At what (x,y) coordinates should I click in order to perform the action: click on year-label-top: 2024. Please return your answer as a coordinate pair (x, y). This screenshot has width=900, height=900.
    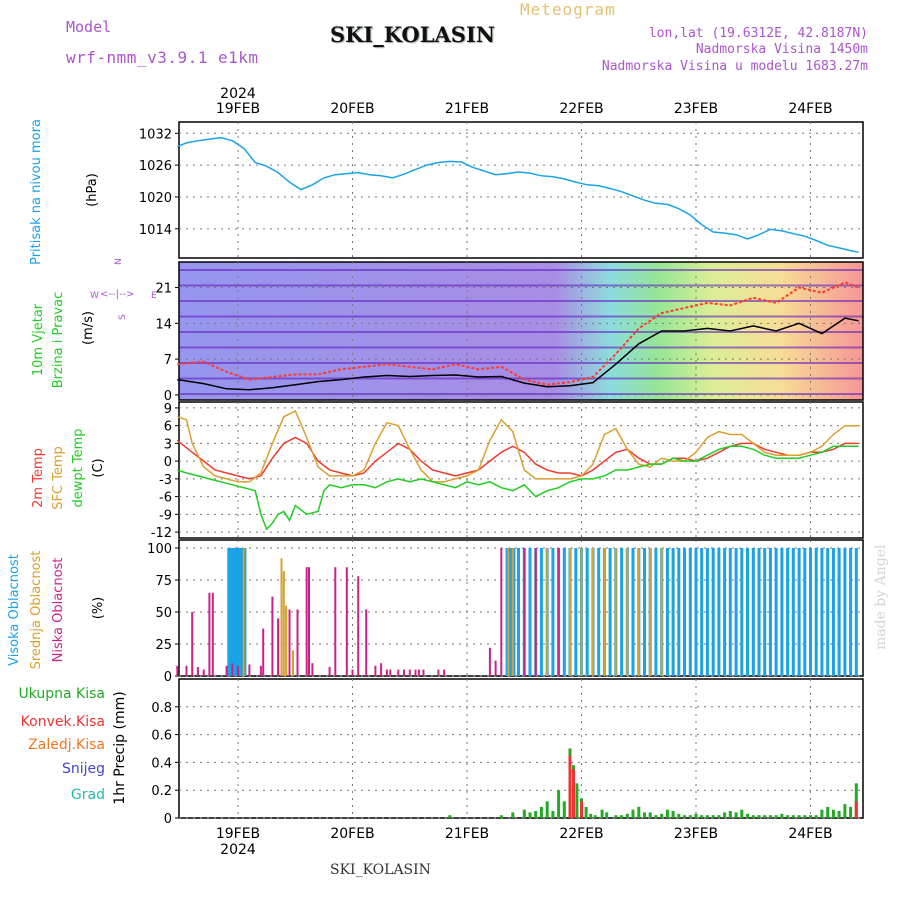
    Looking at the image, I should click on (238, 94).